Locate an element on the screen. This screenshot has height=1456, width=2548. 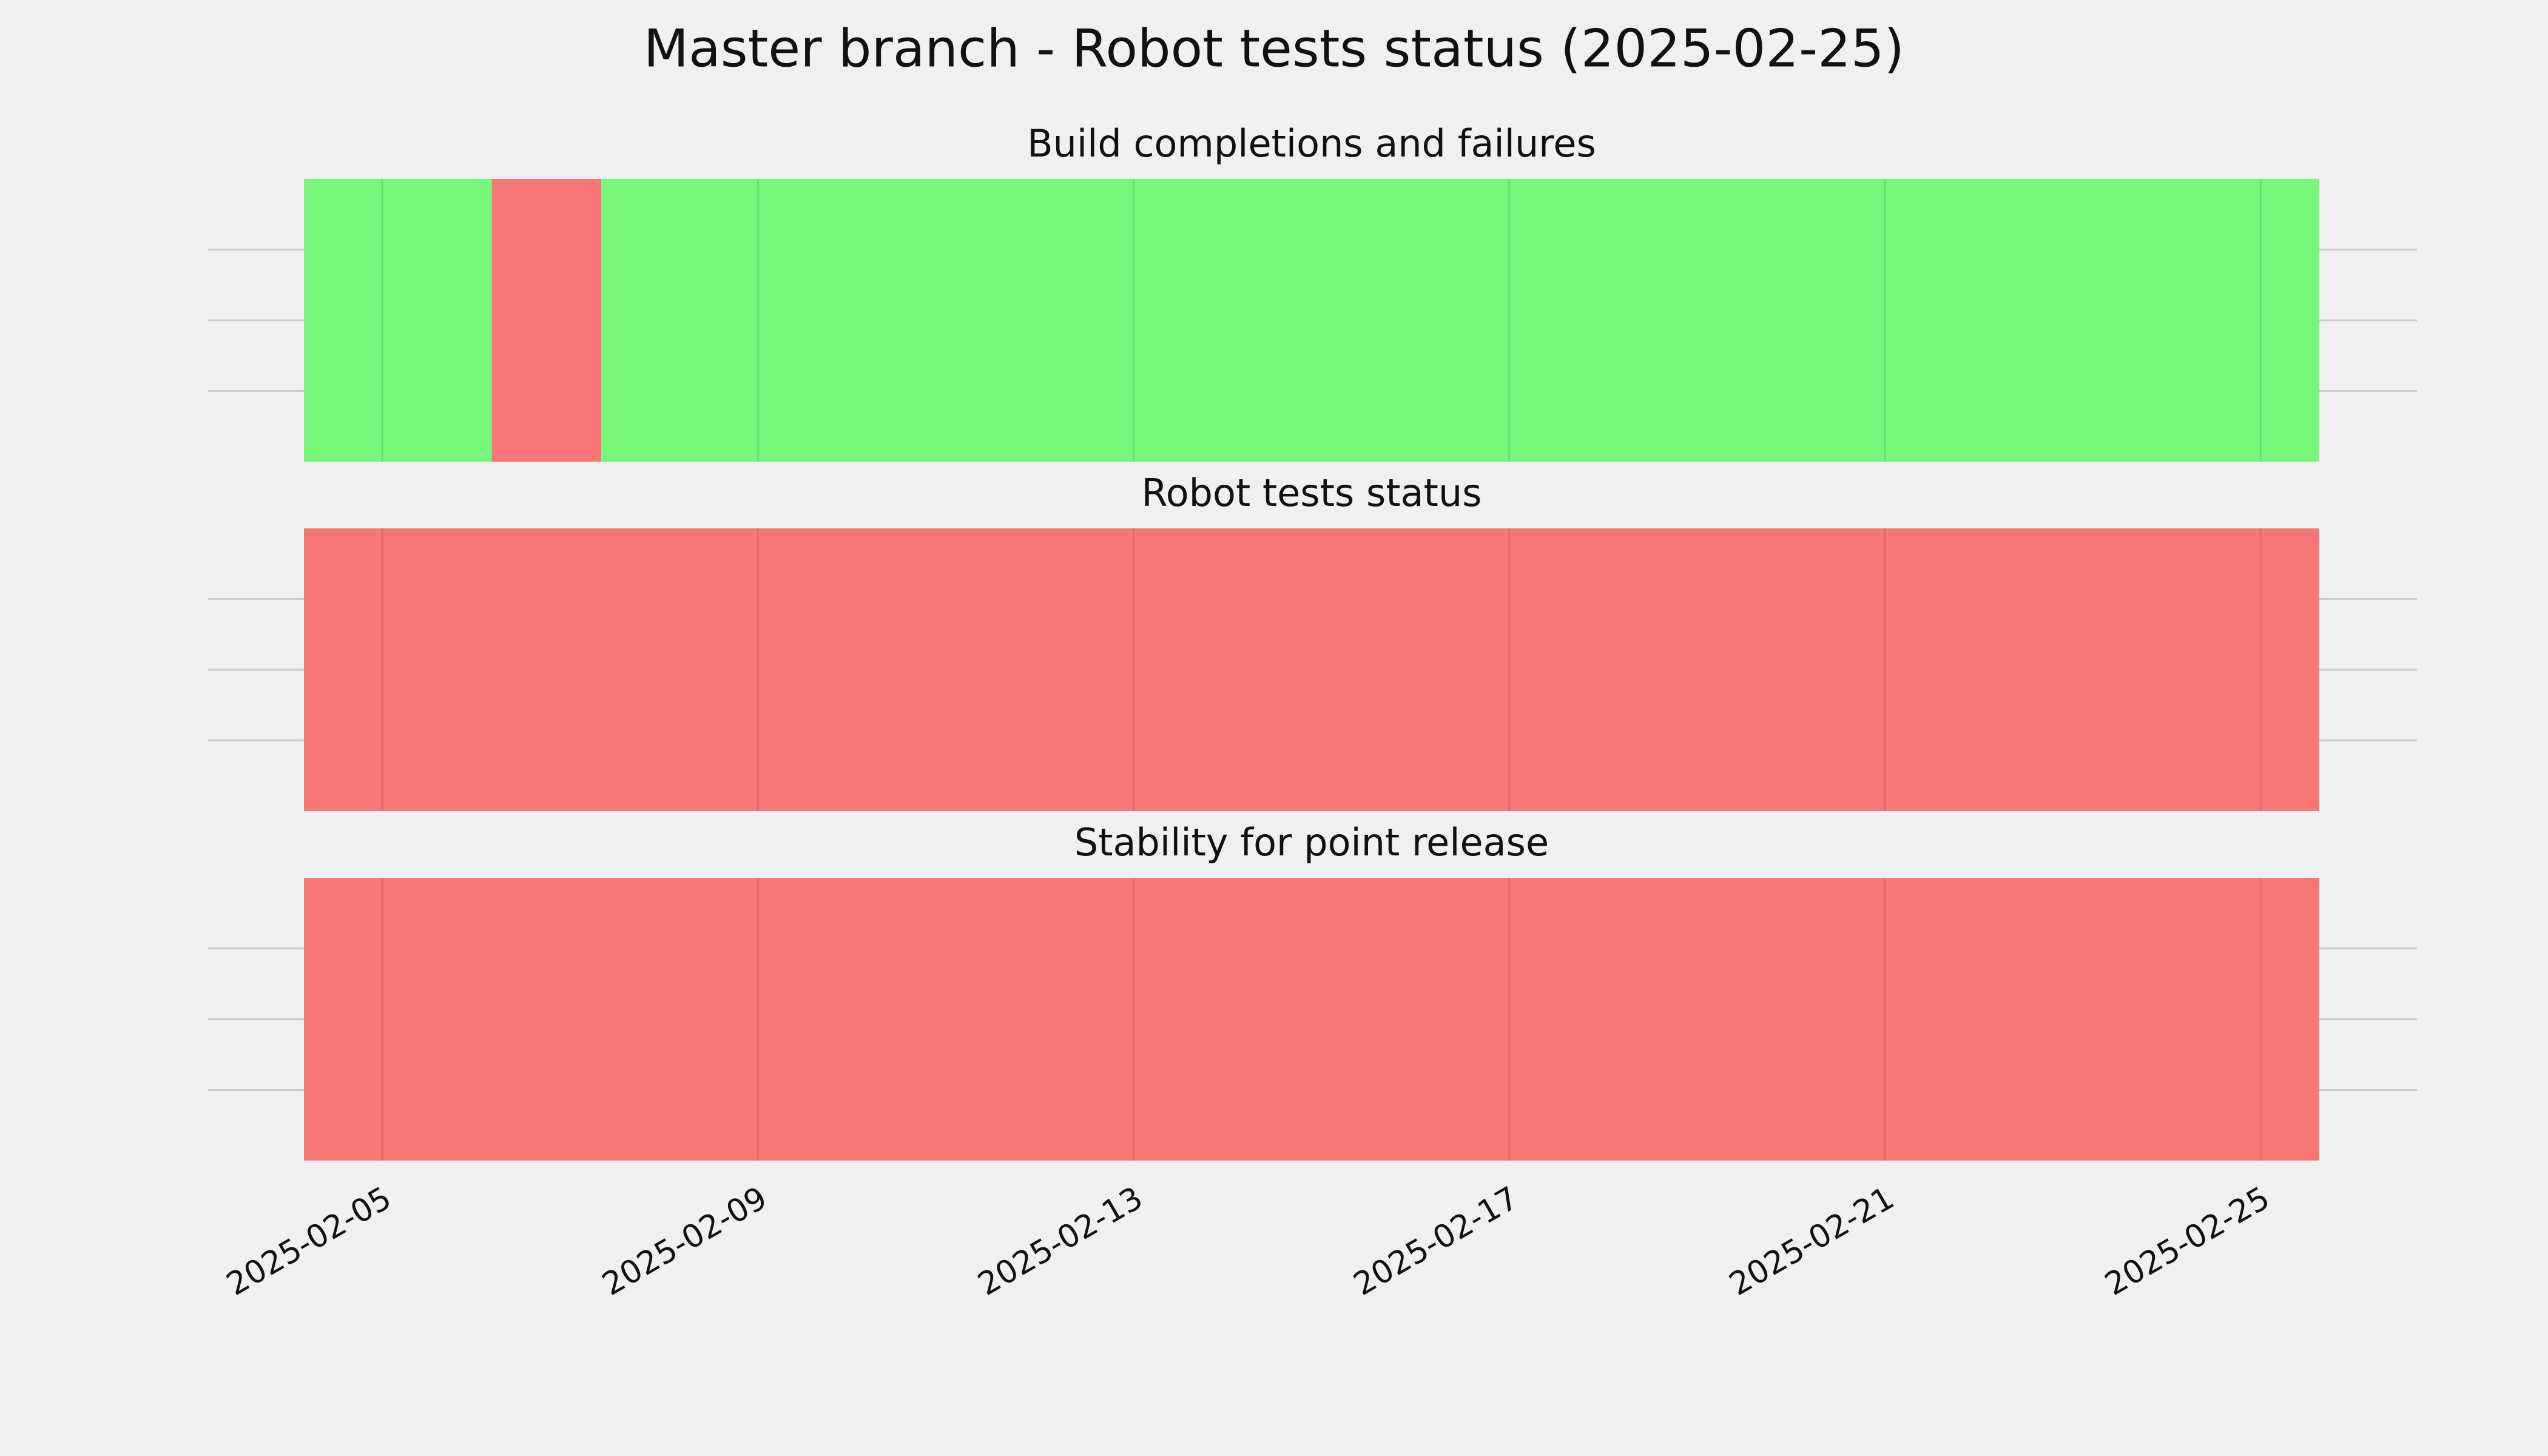
panel-title: Robot tests status is located at coordinates (1311, 493).